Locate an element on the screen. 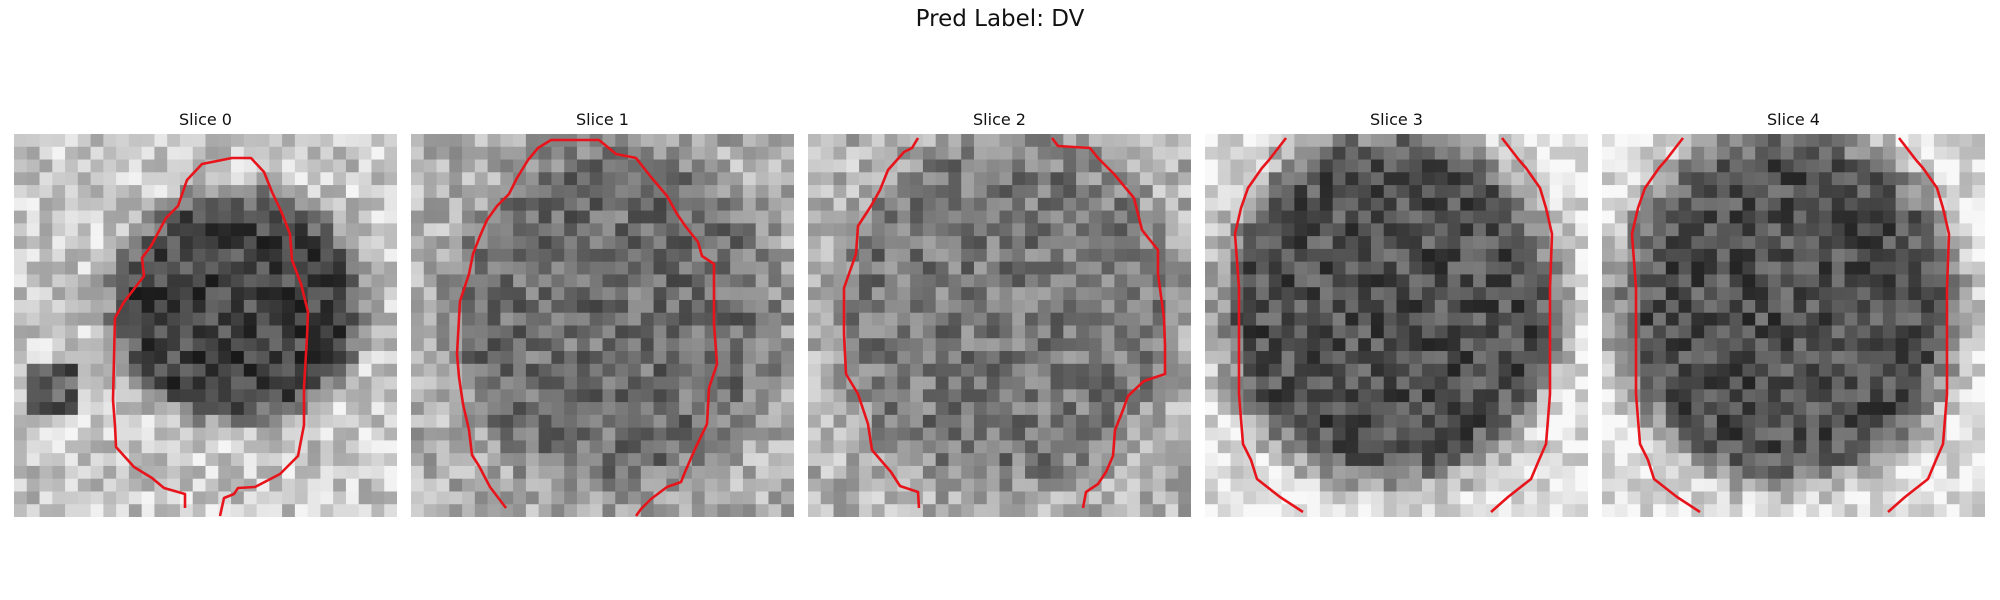 The height and width of the screenshot is (600, 2000). slice-title: Slice 4 is located at coordinates (1793, 119).